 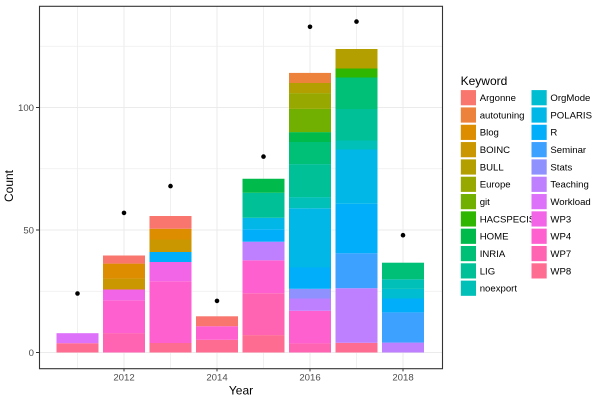 What do you see at coordinates (570, 98) in the screenshot?
I see `svg-text: OrgMode` at bounding box center [570, 98].